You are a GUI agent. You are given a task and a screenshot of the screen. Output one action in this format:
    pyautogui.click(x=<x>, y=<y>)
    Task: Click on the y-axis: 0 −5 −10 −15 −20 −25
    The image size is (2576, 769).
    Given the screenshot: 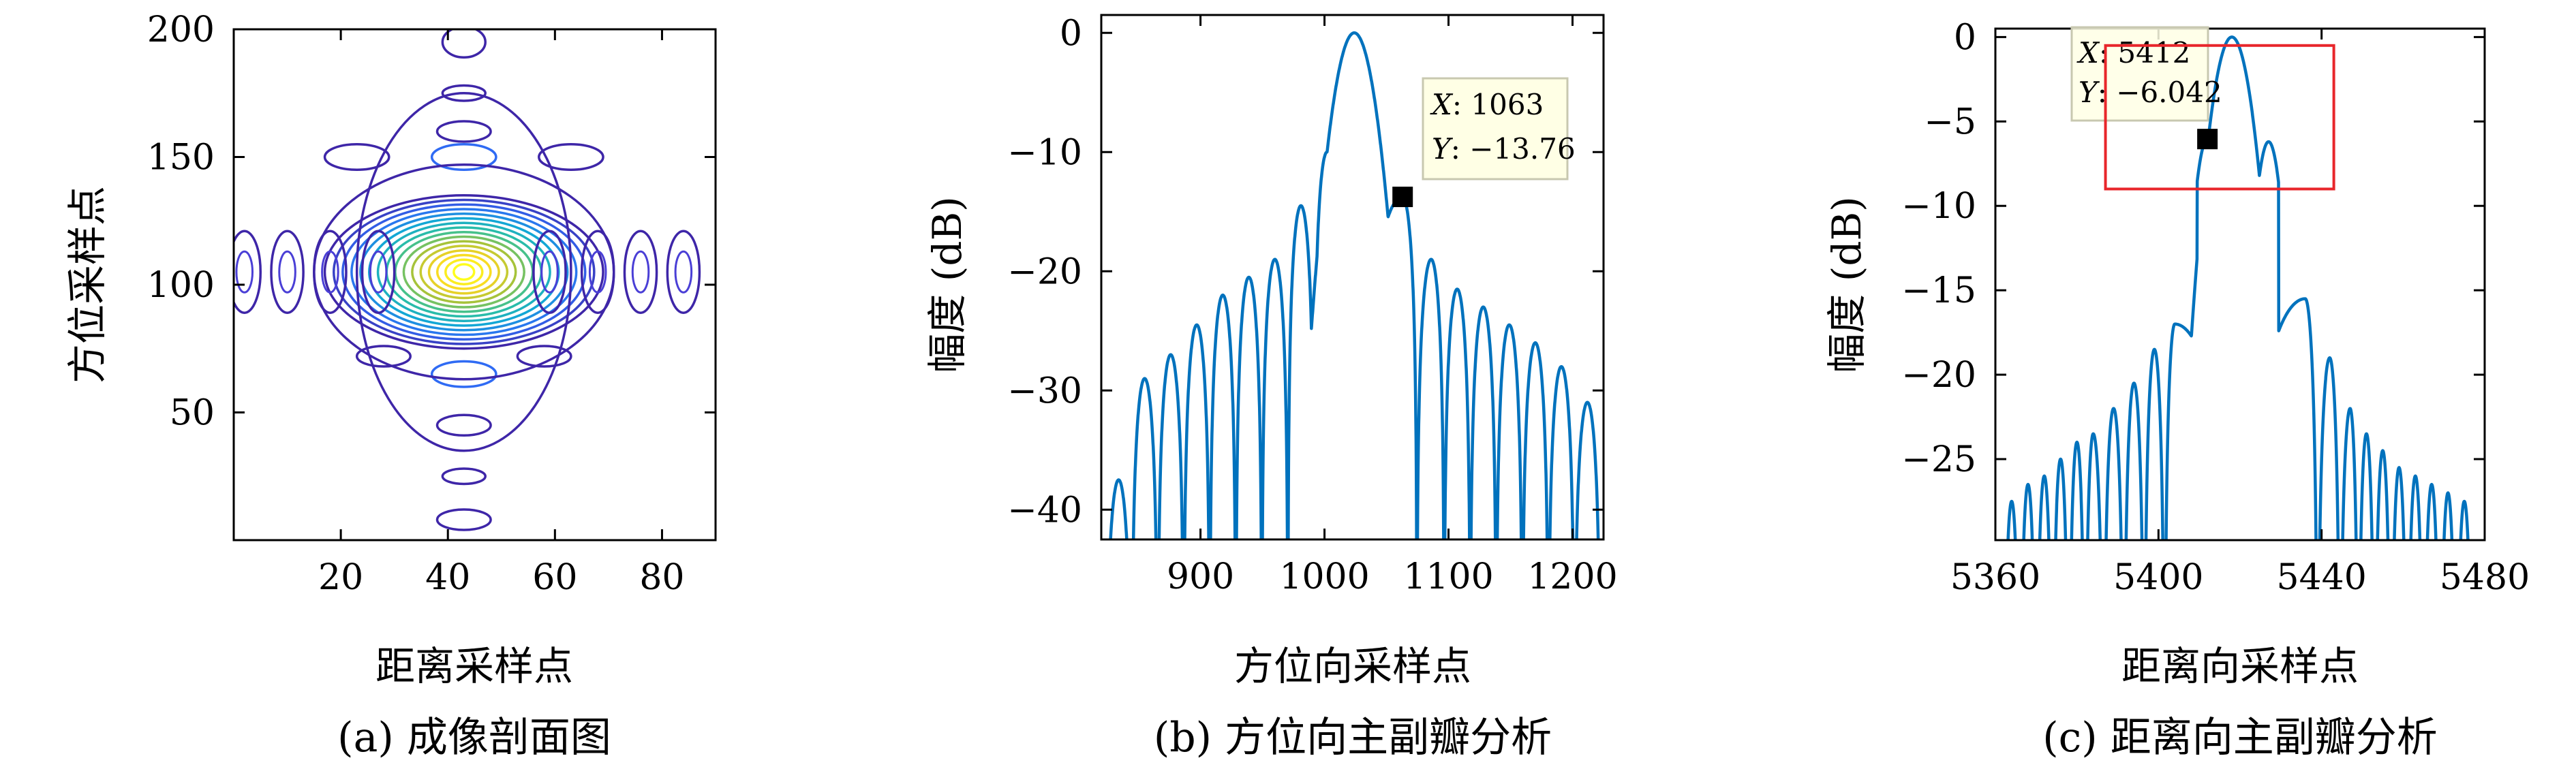 What is the action you would take?
    pyautogui.click(x=2193, y=248)
    